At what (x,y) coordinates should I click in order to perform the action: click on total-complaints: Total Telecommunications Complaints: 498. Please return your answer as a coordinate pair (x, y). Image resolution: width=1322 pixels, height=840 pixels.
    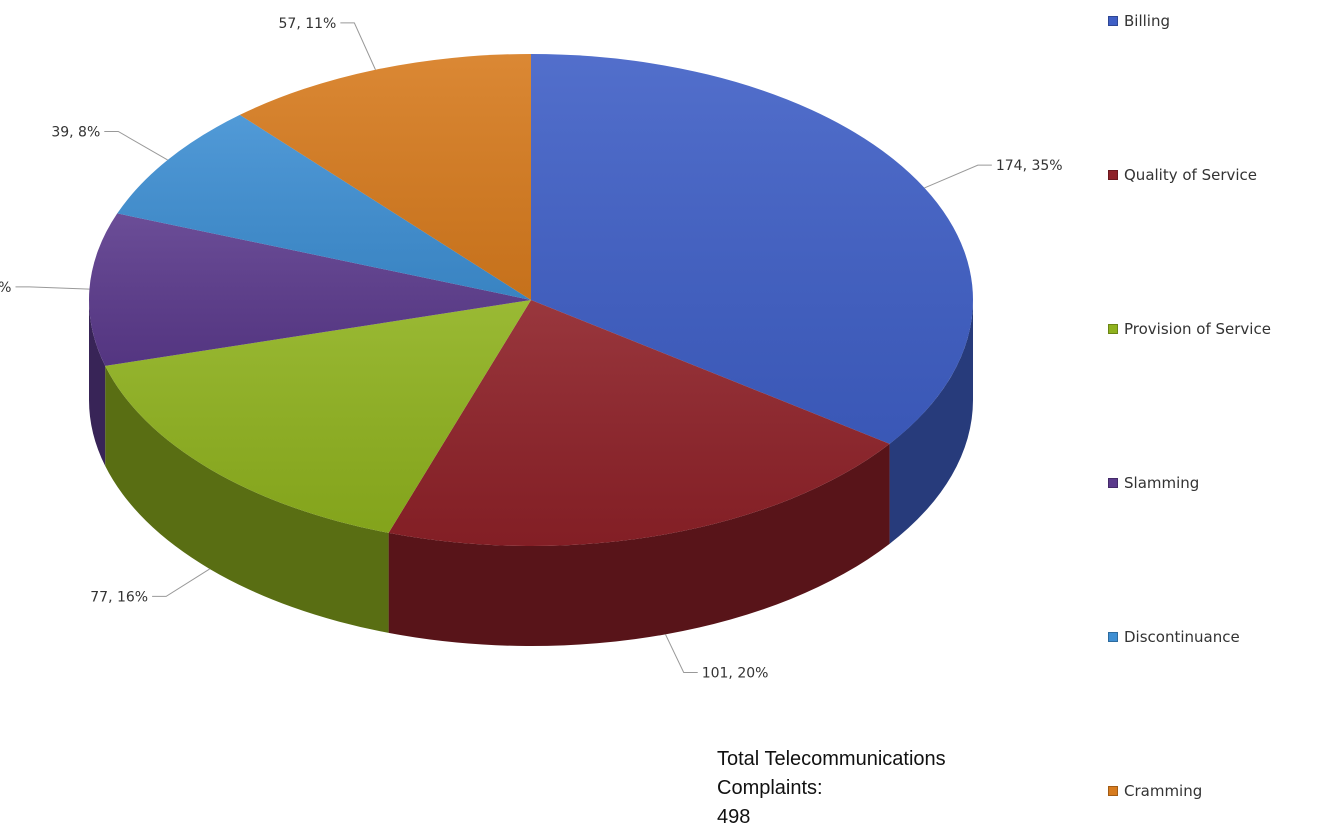
    Looking at the image, I should click on (831, 788).